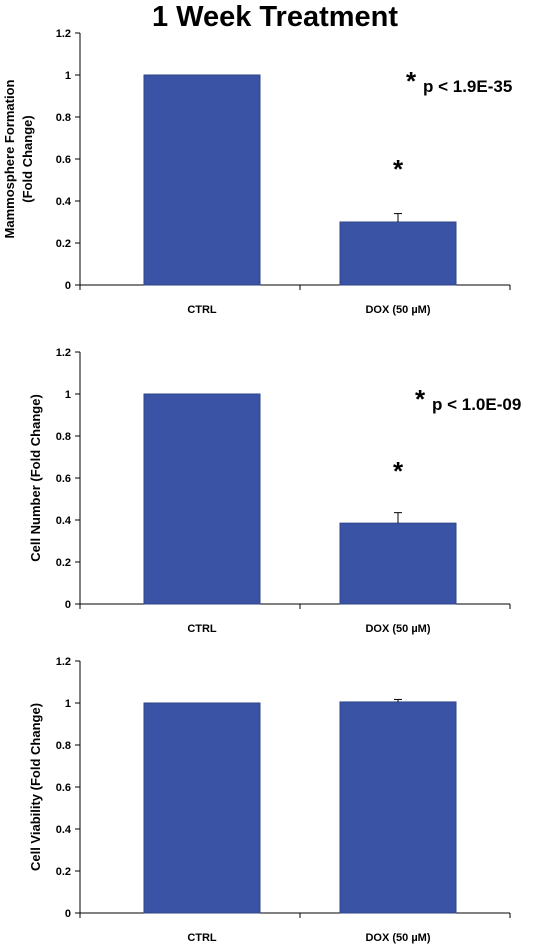  I want to click on figure-title: 1 Week Treatment, so click(275, 17).